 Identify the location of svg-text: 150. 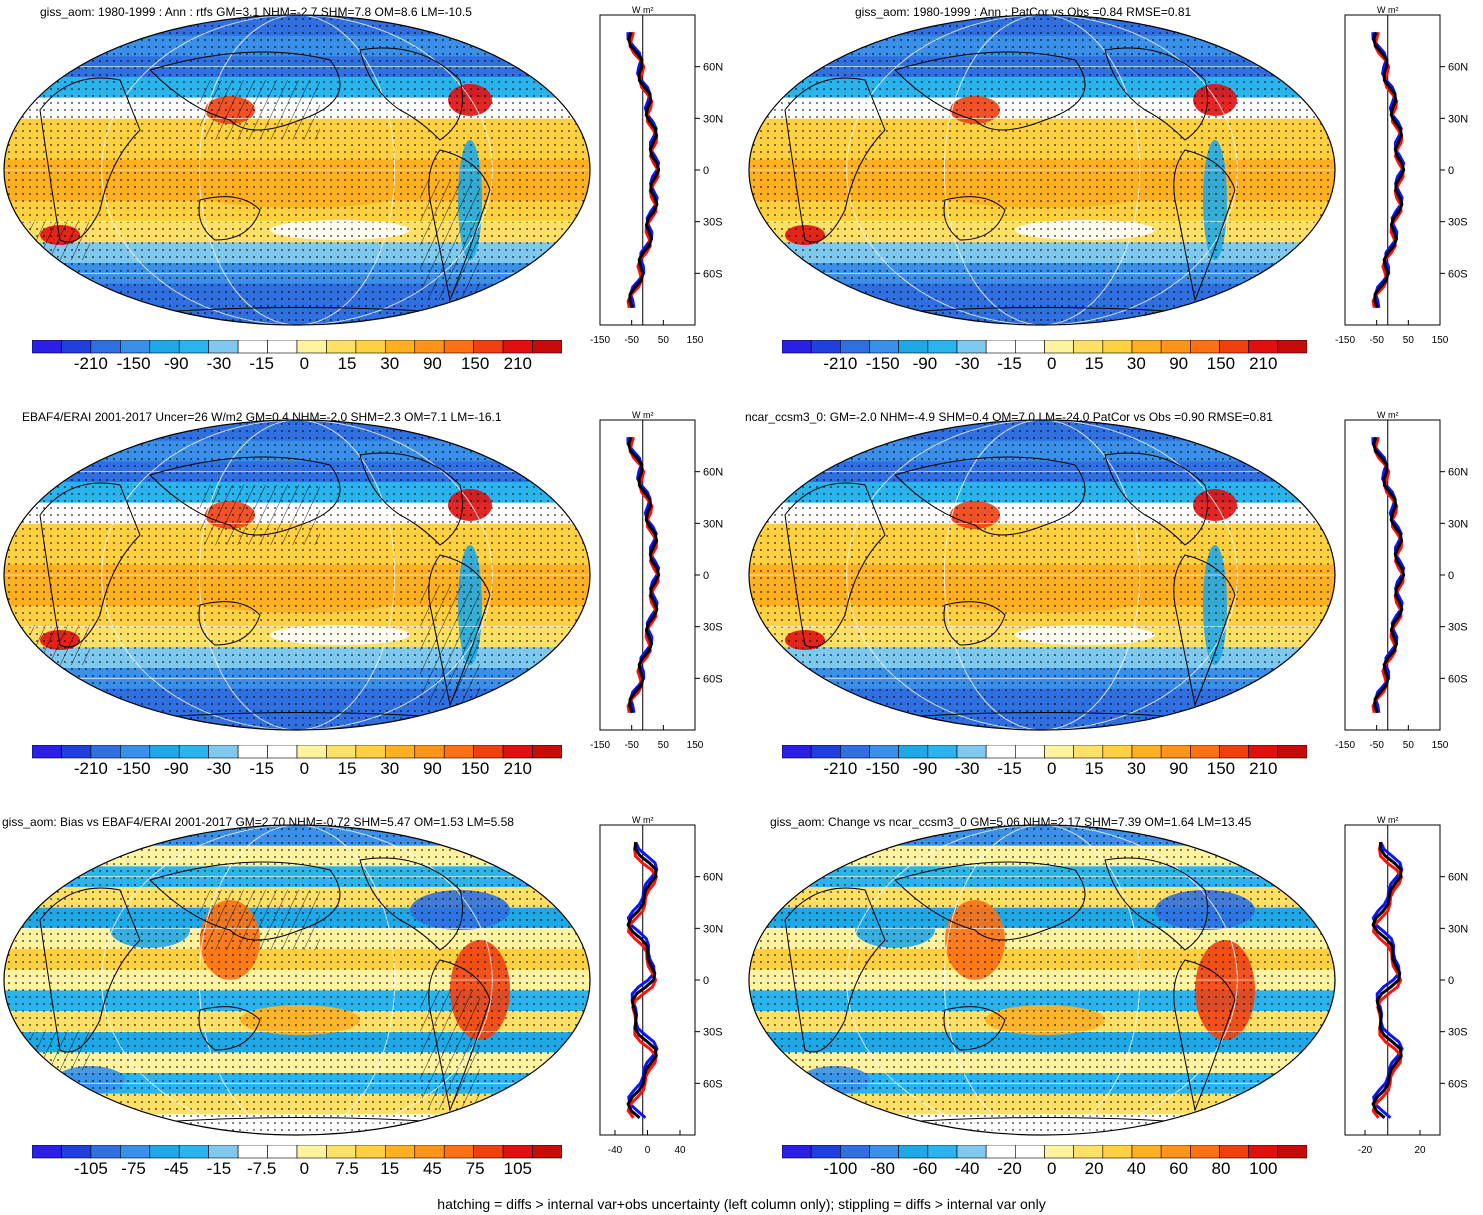
(695, 745).